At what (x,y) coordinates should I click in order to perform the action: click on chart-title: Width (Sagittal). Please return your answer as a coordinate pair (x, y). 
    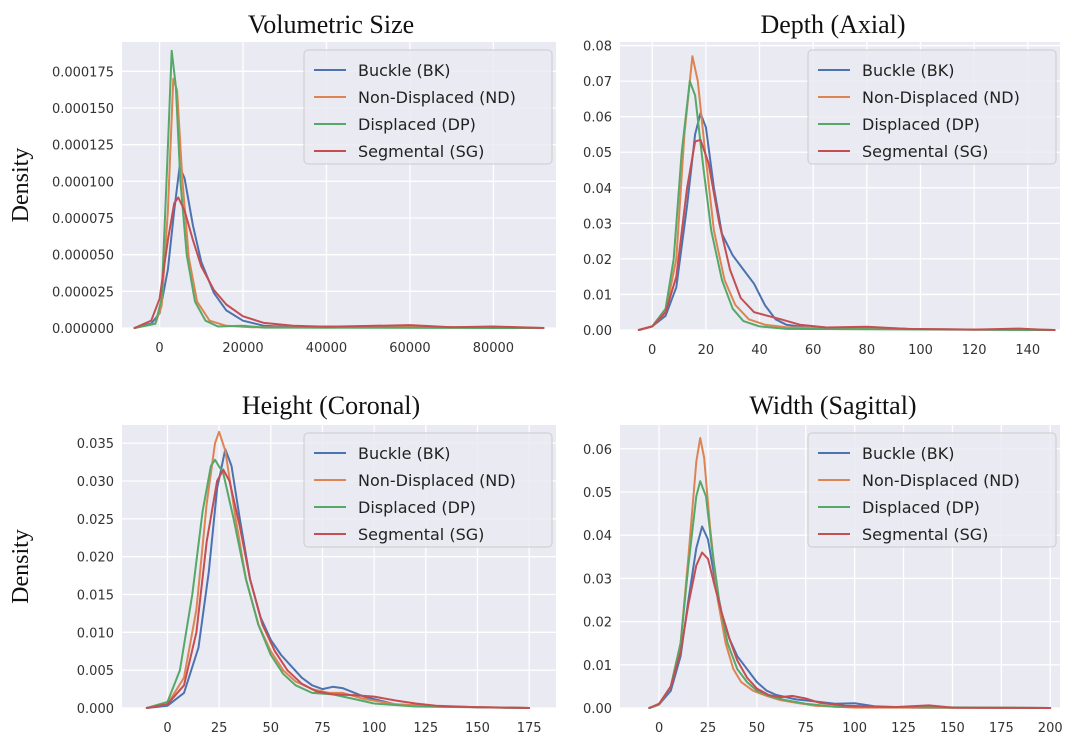
    Looking at the image, I should click on (832, 405).